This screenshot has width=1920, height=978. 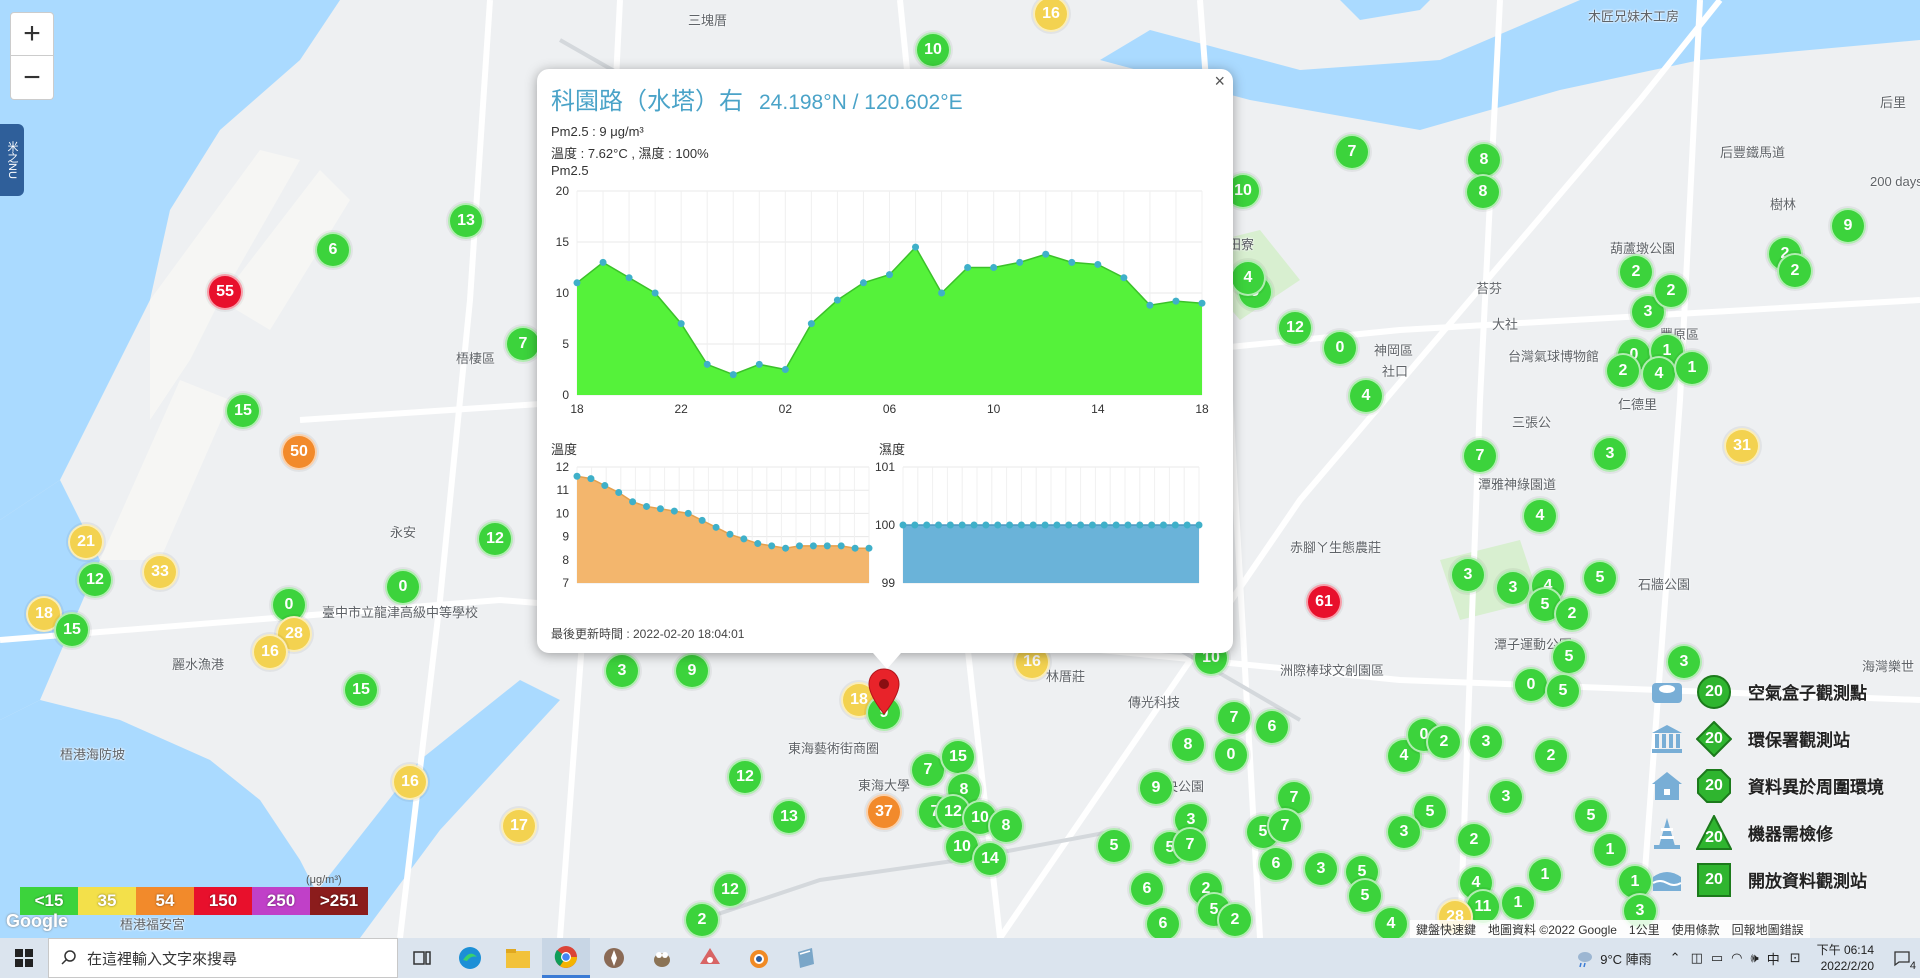 What do you see at coordinates (519, 826) in the screenshot?
I see `sensor-marker: 17` at bounding box center [519, 826].